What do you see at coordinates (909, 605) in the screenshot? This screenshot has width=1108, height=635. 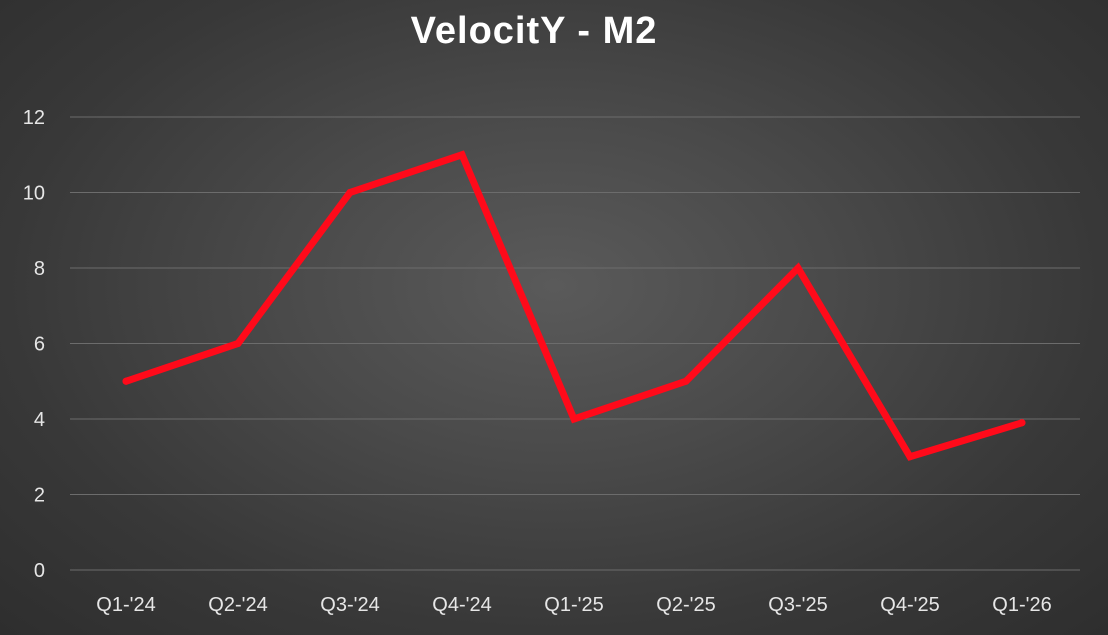 I see `x-tick-label: Q4-'25` at bounding box center [909, 605].